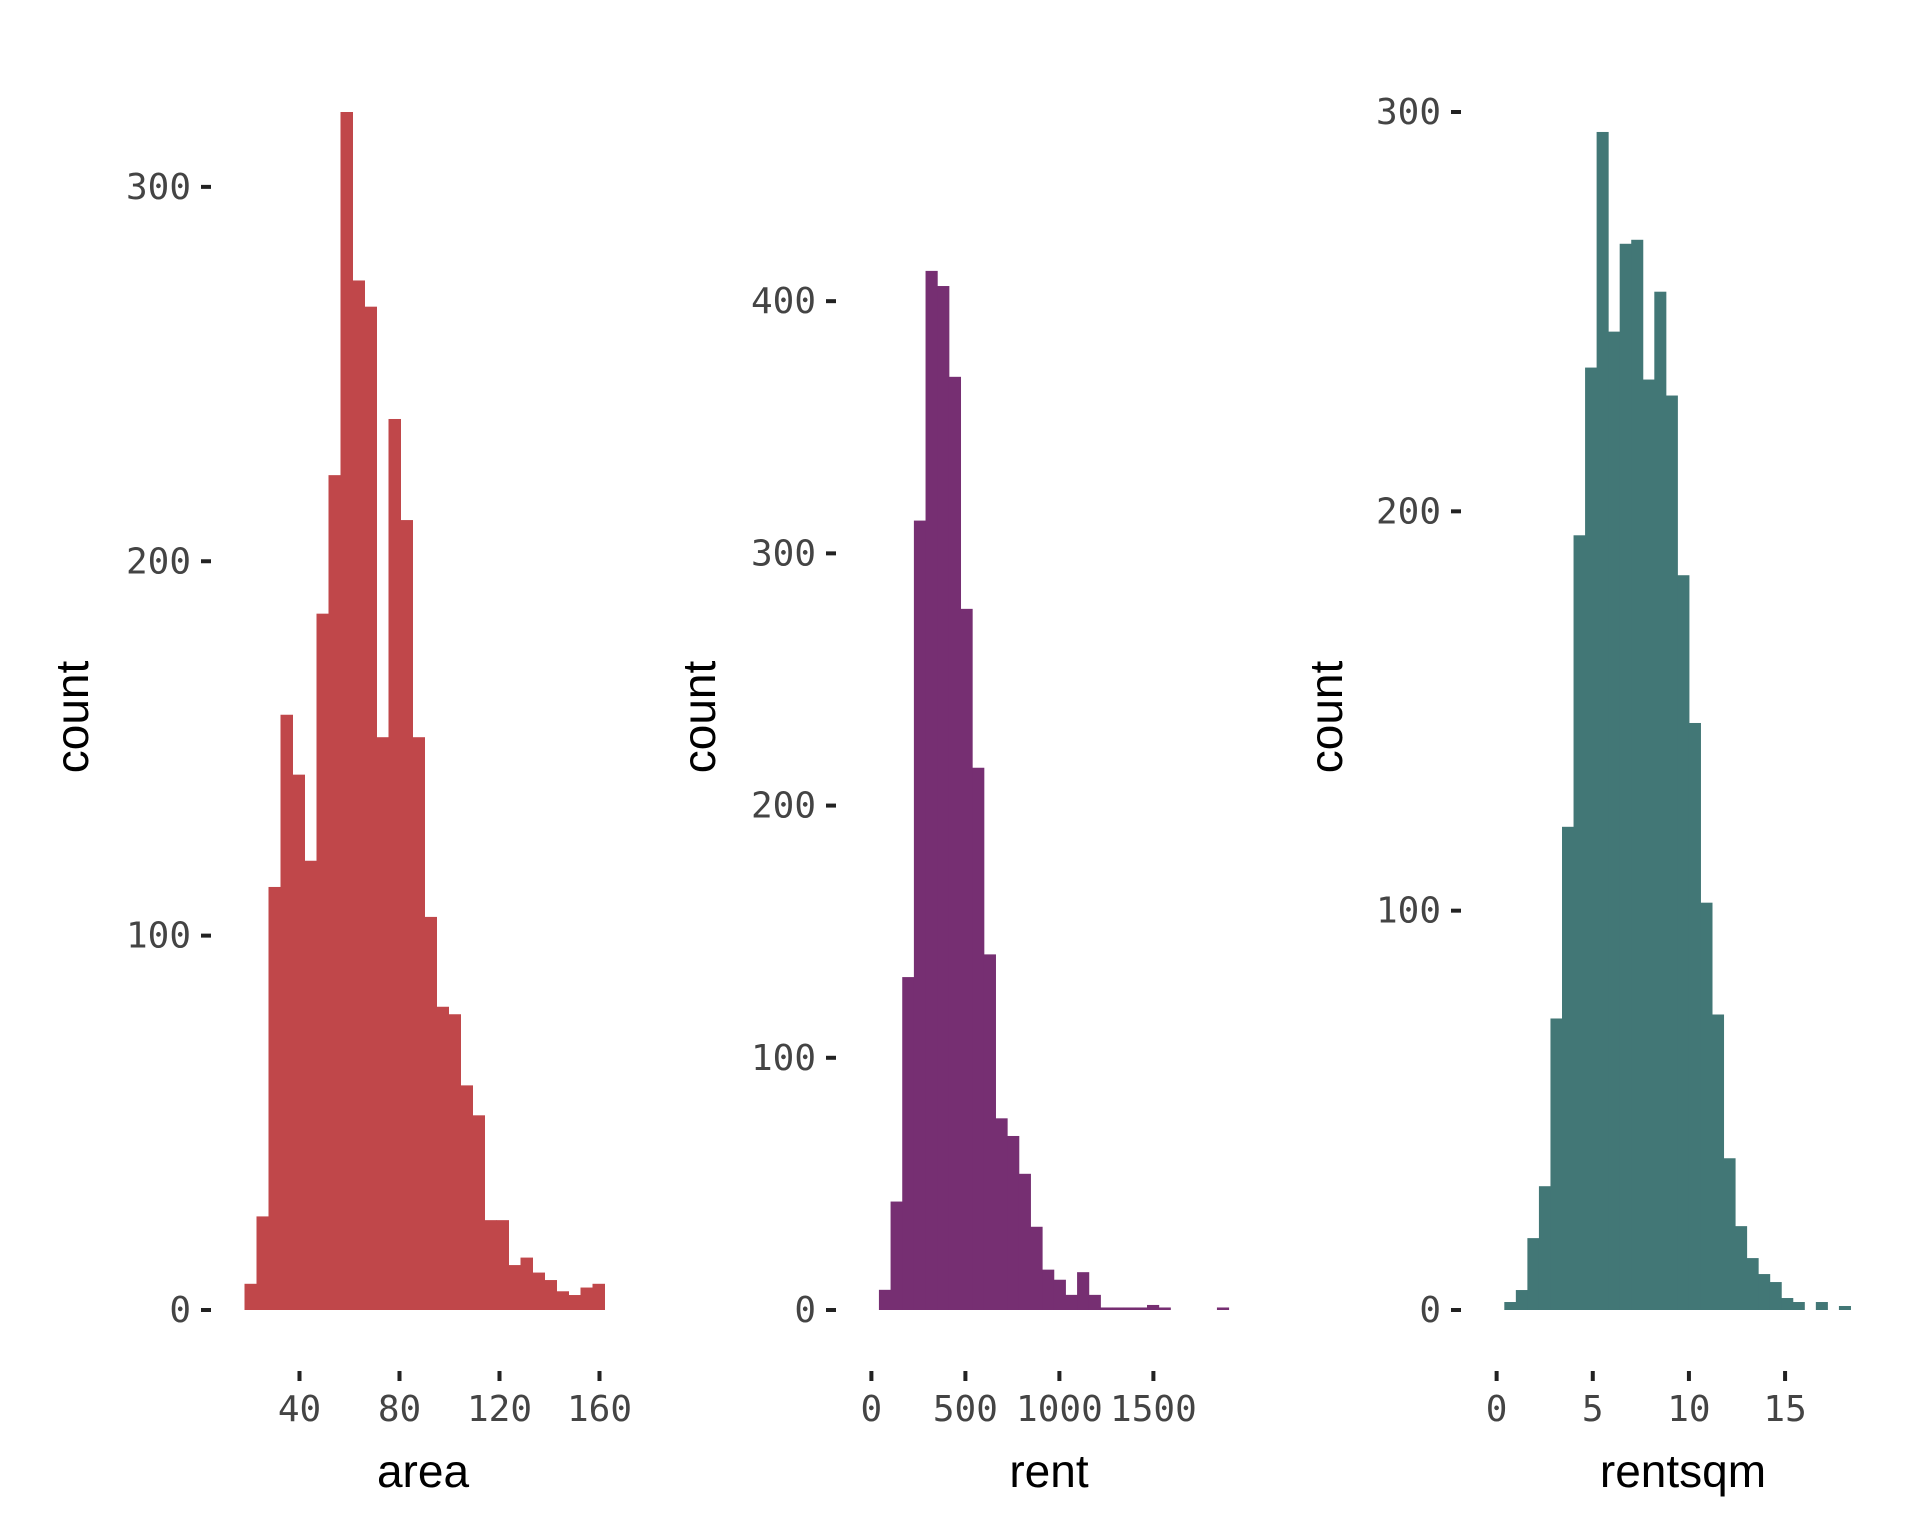 The width and height of the screenshot is (1920, 1536). I want to click on rentsqm-x-tick-label: 5, so click(1593, 1409).